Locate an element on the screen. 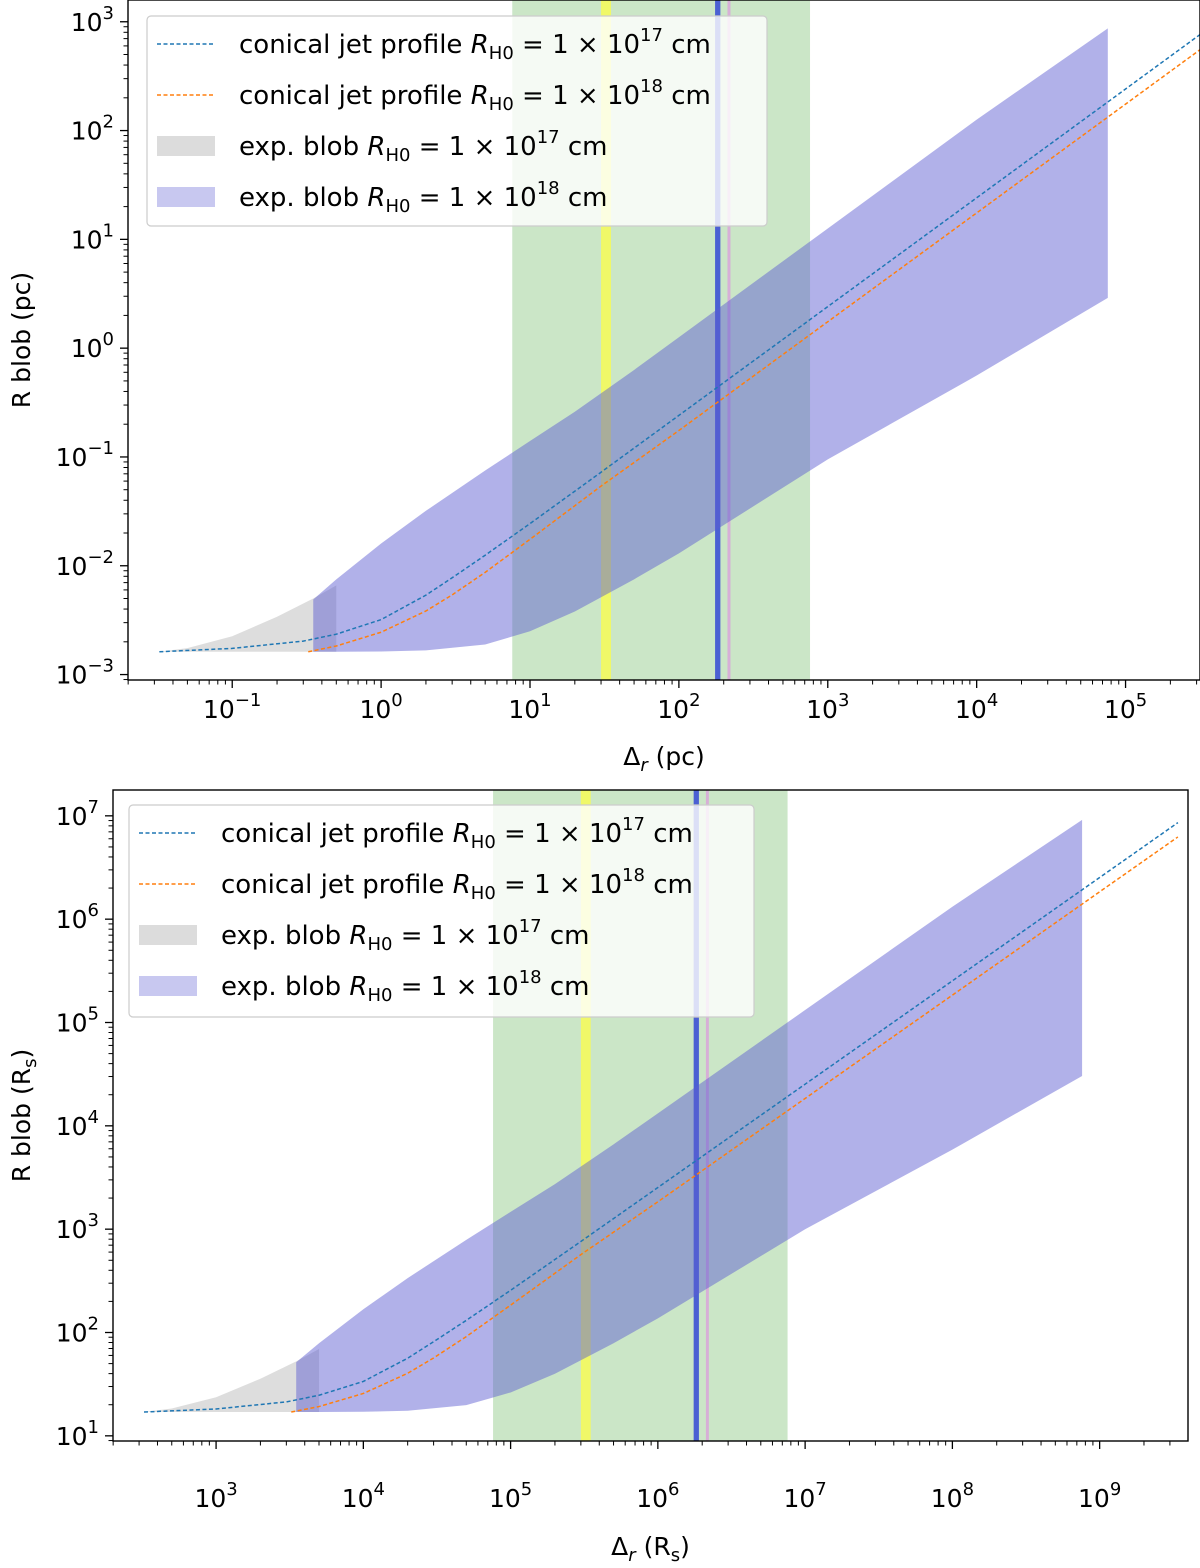  y-tick-label: 10⁴ is located at coordinates (77, 1124).